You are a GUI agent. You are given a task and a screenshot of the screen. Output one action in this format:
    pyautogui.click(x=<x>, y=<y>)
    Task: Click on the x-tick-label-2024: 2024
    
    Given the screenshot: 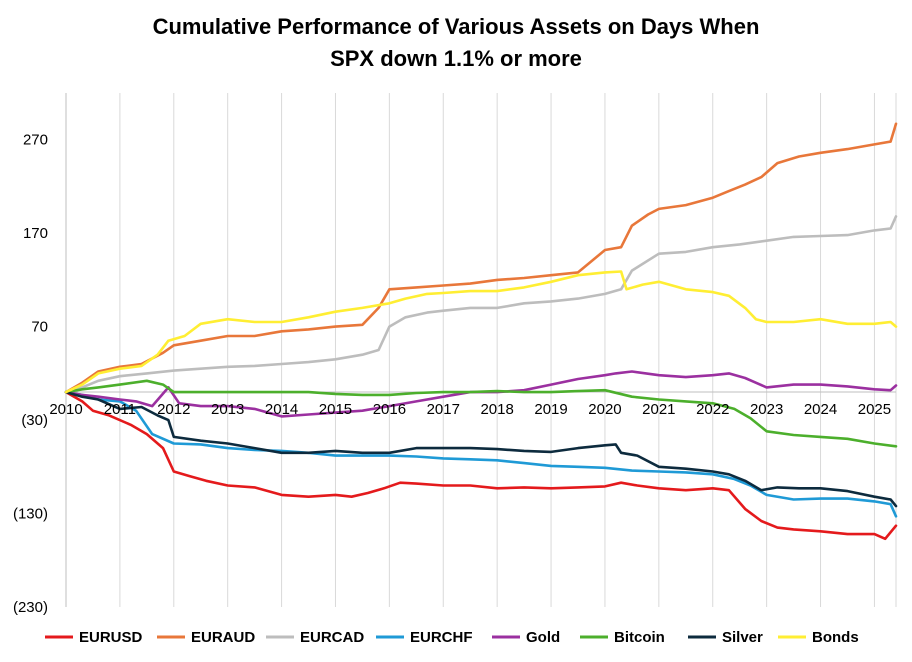 What is the action you would take?
    pyautogui.click(x=820, y=409)
    